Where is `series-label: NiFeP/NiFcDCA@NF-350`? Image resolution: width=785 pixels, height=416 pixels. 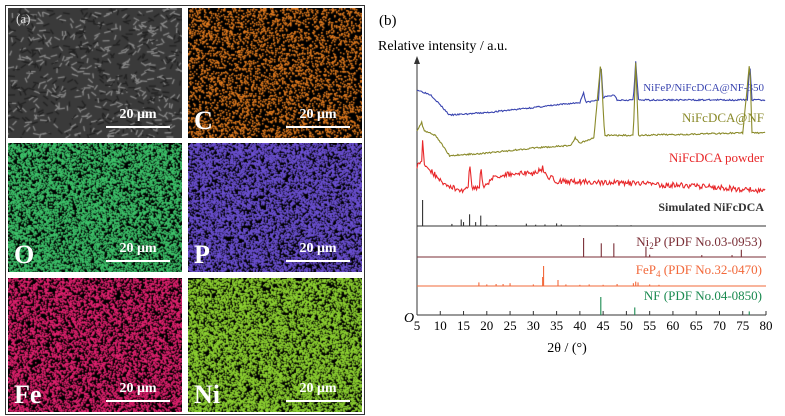
series-label: NiFeP/NiFcDCA@NF-350 is located at coordinates (703, 88).